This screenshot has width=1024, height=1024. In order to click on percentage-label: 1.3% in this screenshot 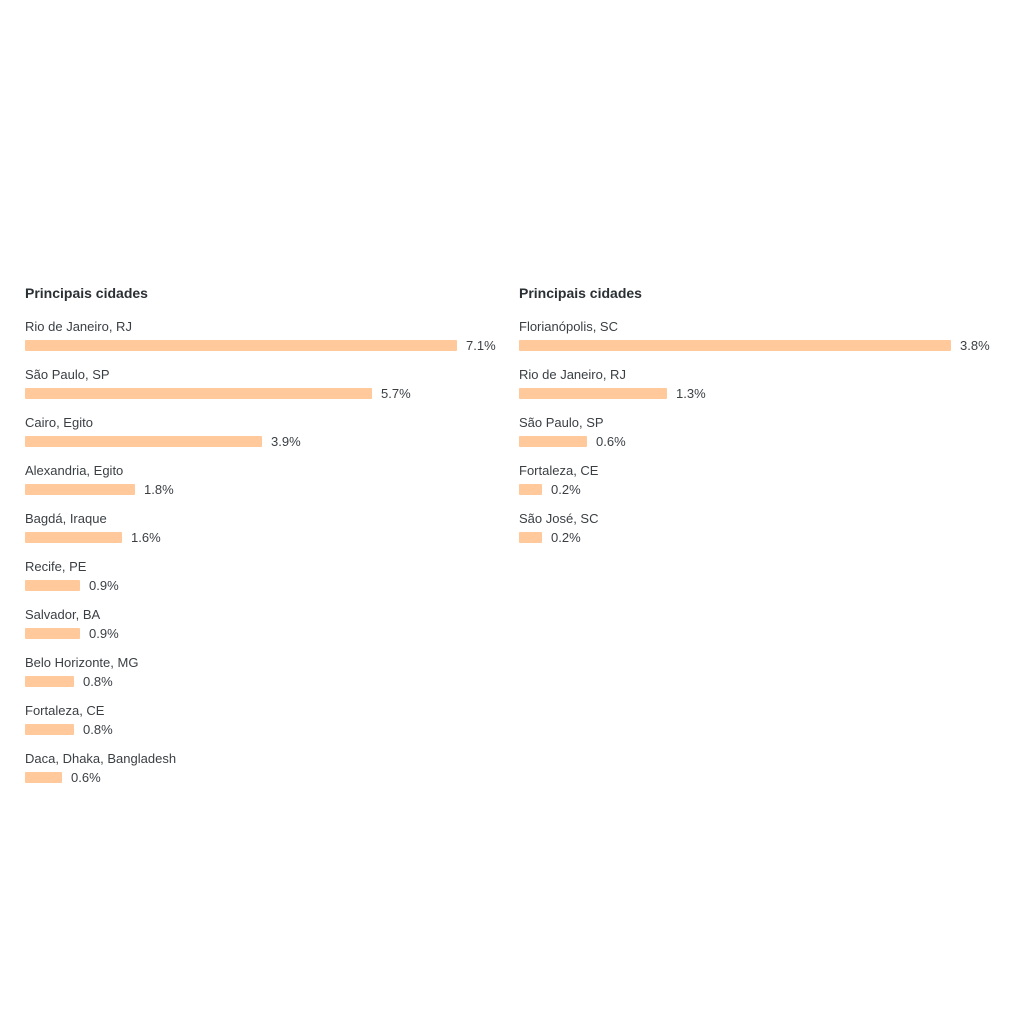, I will do `click(691, 393)`.